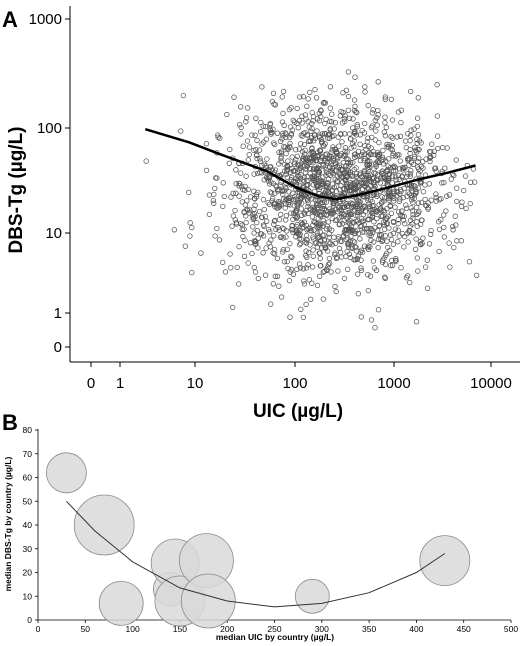  What do you see at coordinates (30, 525) in the screenshot?
I see `y-ticks-b: 0 10 20 30 40 50 60 70 80` at bounding box center [30, 525].